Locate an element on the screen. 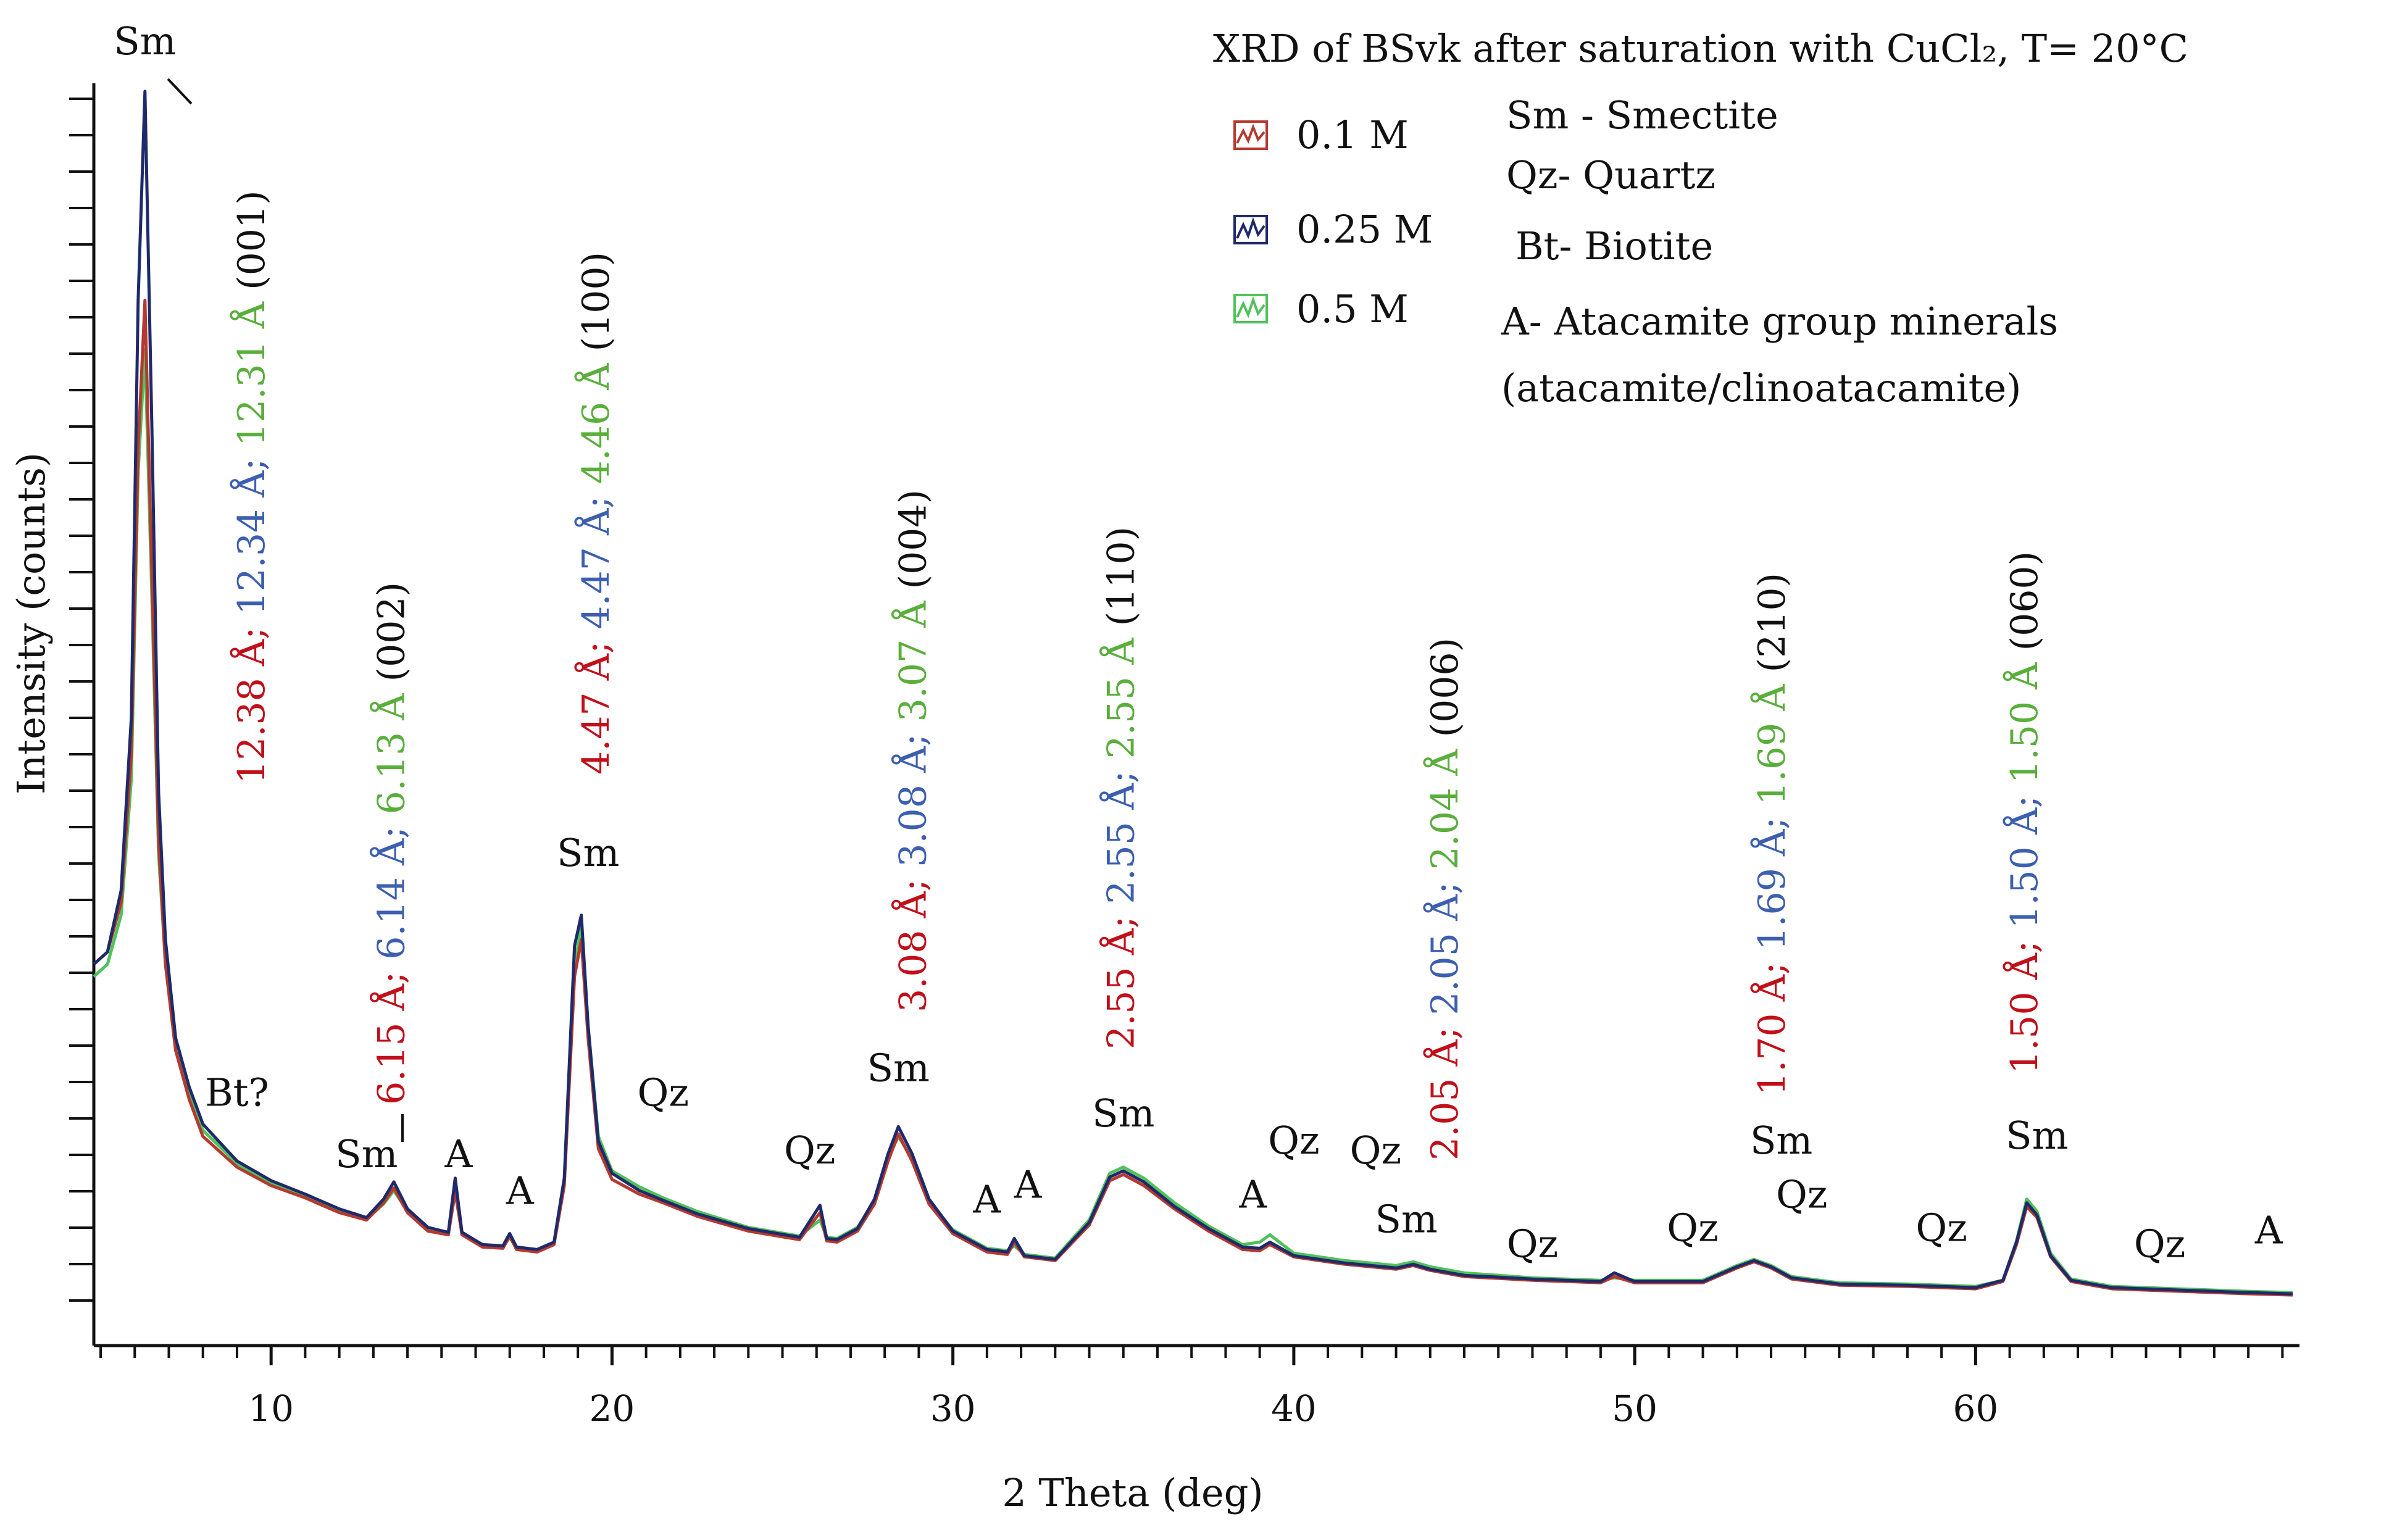  d-spacing-part: 12.34 Å; is located at coordinates (252, 530).